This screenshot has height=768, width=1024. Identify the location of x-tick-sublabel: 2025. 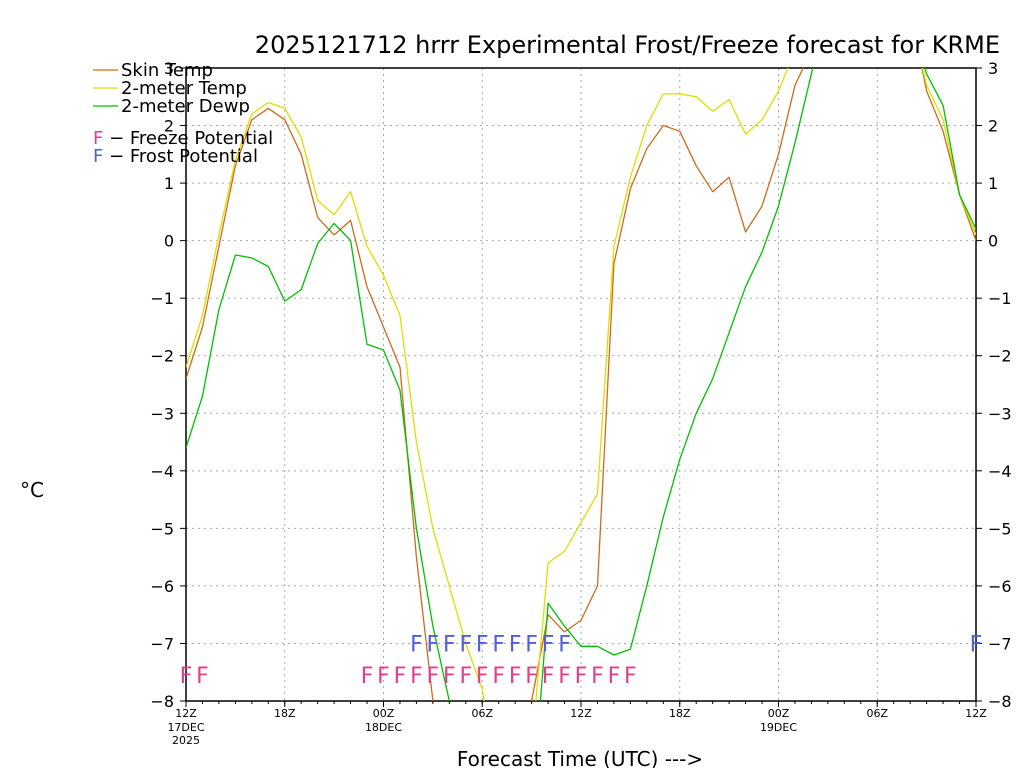
(186, 740).